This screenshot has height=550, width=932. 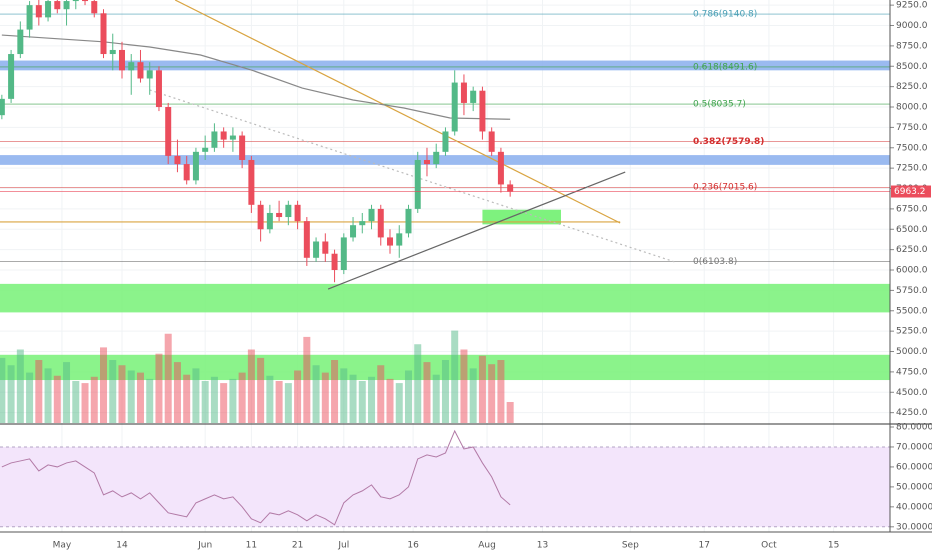 I want to click on y-tick-label: 7750.0, so click(x=912, y=128).